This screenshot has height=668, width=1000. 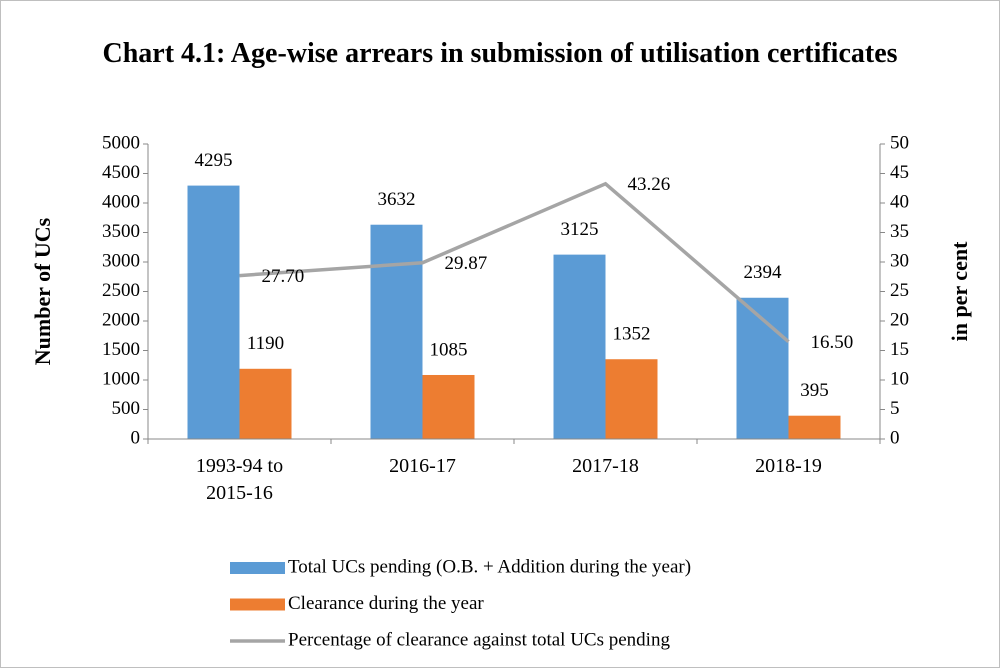 What do you see at coordinates (895, 408) in the screenshot?
I see `y2-tick-label: 5` at bounding box center [895, 408].